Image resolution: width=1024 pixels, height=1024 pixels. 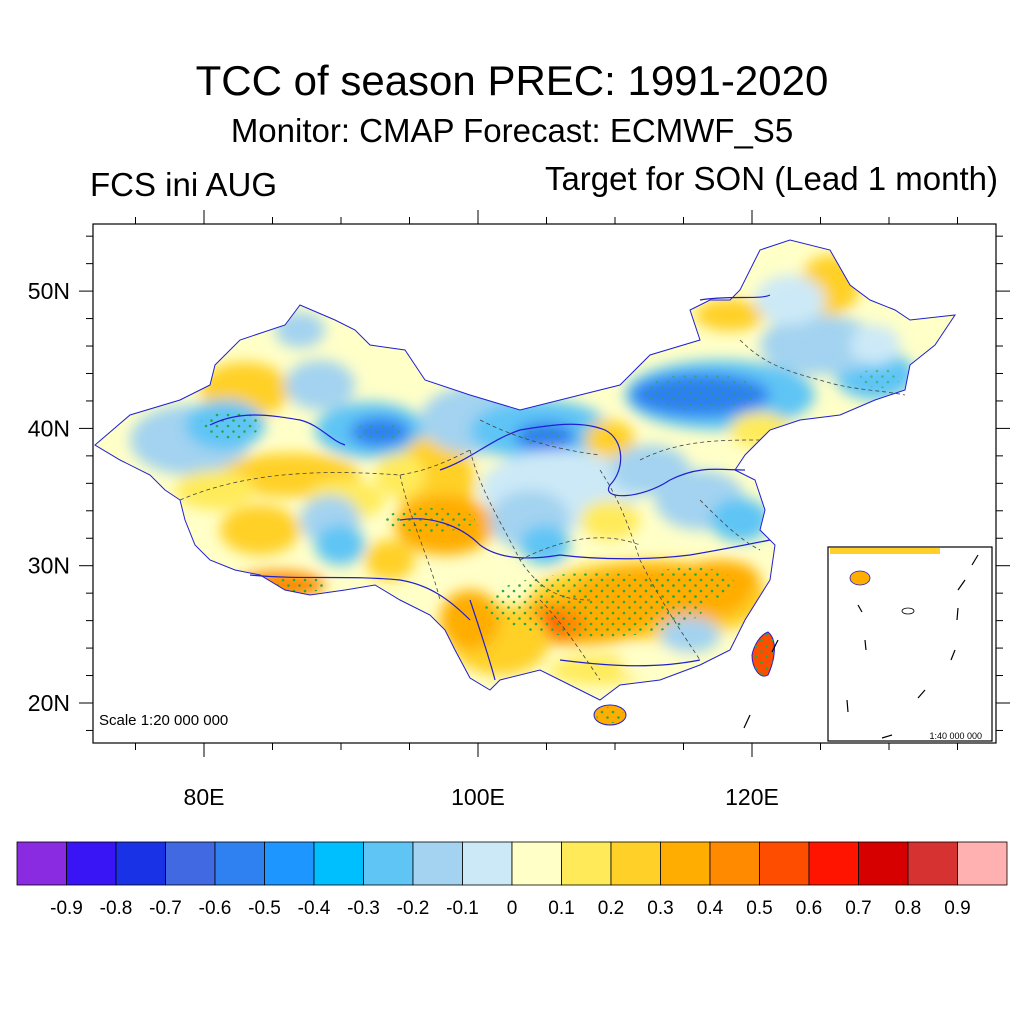 What do you see at coordinates (908, 908) in the screenshot?
I see `colorbar-label-17: 0.8` at bounding box center [908, 908].